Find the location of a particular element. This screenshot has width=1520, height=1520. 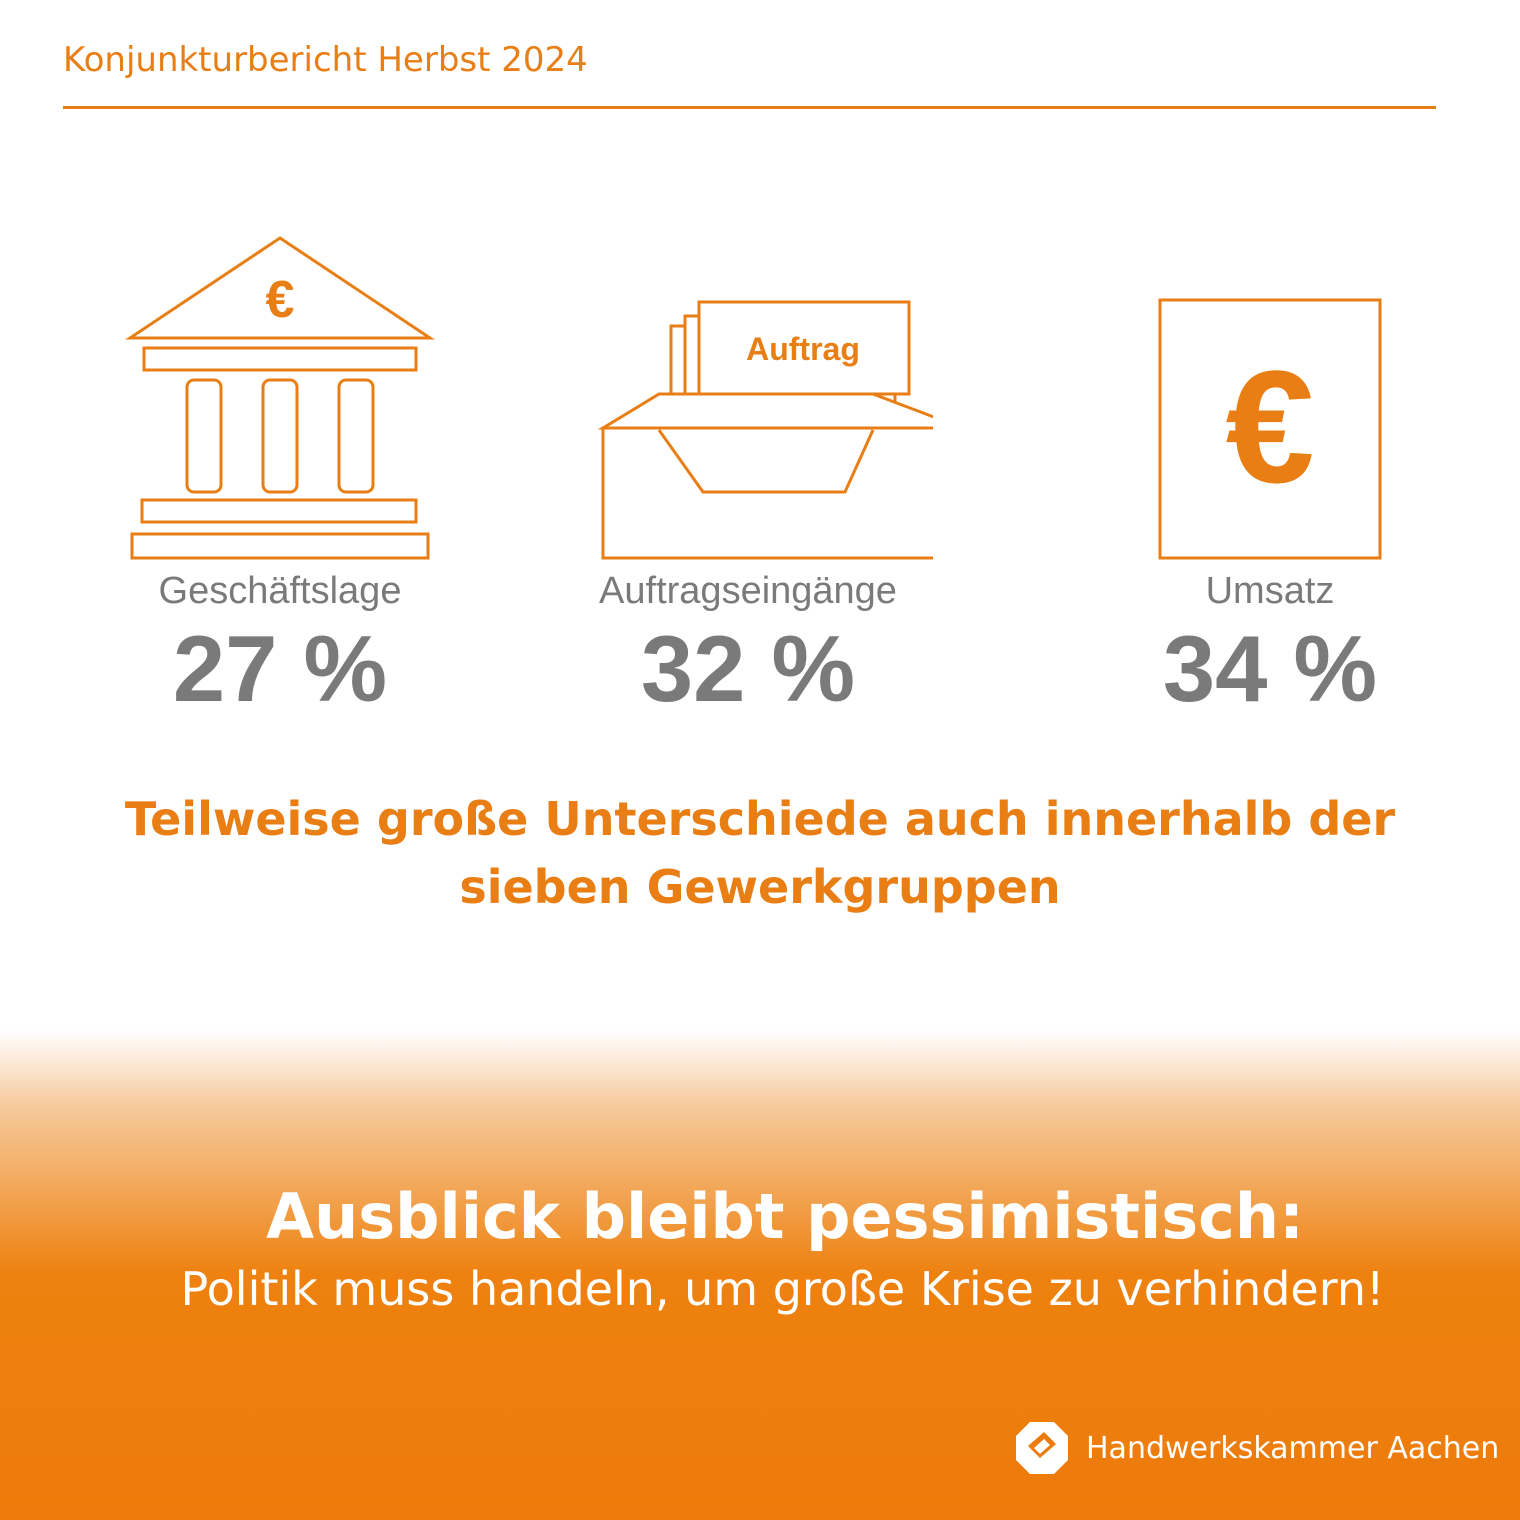

brand-logo: Handwerkskammer Aachen is located at coordinates (1256, 1448).